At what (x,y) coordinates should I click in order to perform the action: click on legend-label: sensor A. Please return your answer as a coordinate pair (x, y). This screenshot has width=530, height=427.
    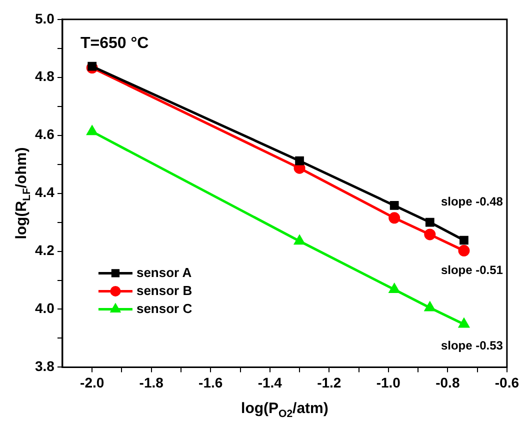
    Looking at the image, I should click on (164, 272).